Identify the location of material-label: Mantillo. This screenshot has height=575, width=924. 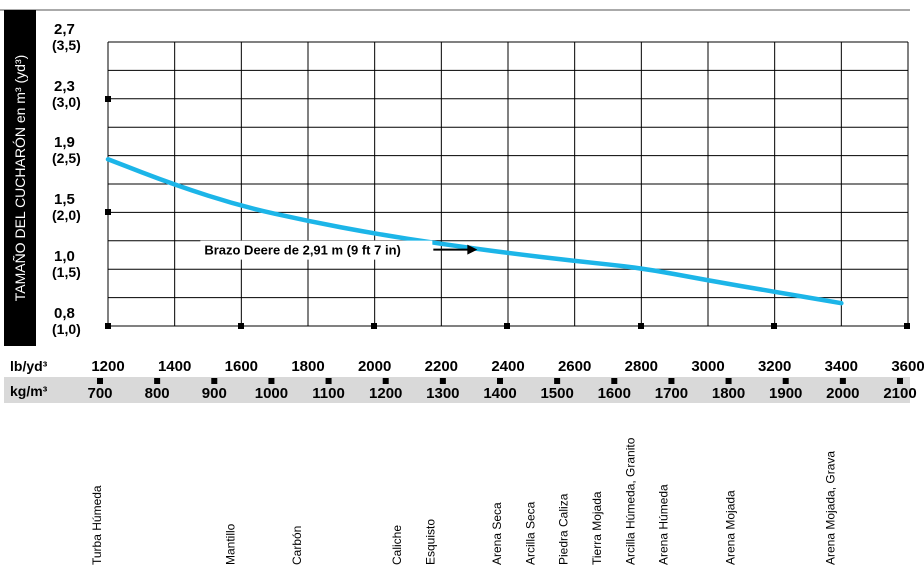
(230, 544).